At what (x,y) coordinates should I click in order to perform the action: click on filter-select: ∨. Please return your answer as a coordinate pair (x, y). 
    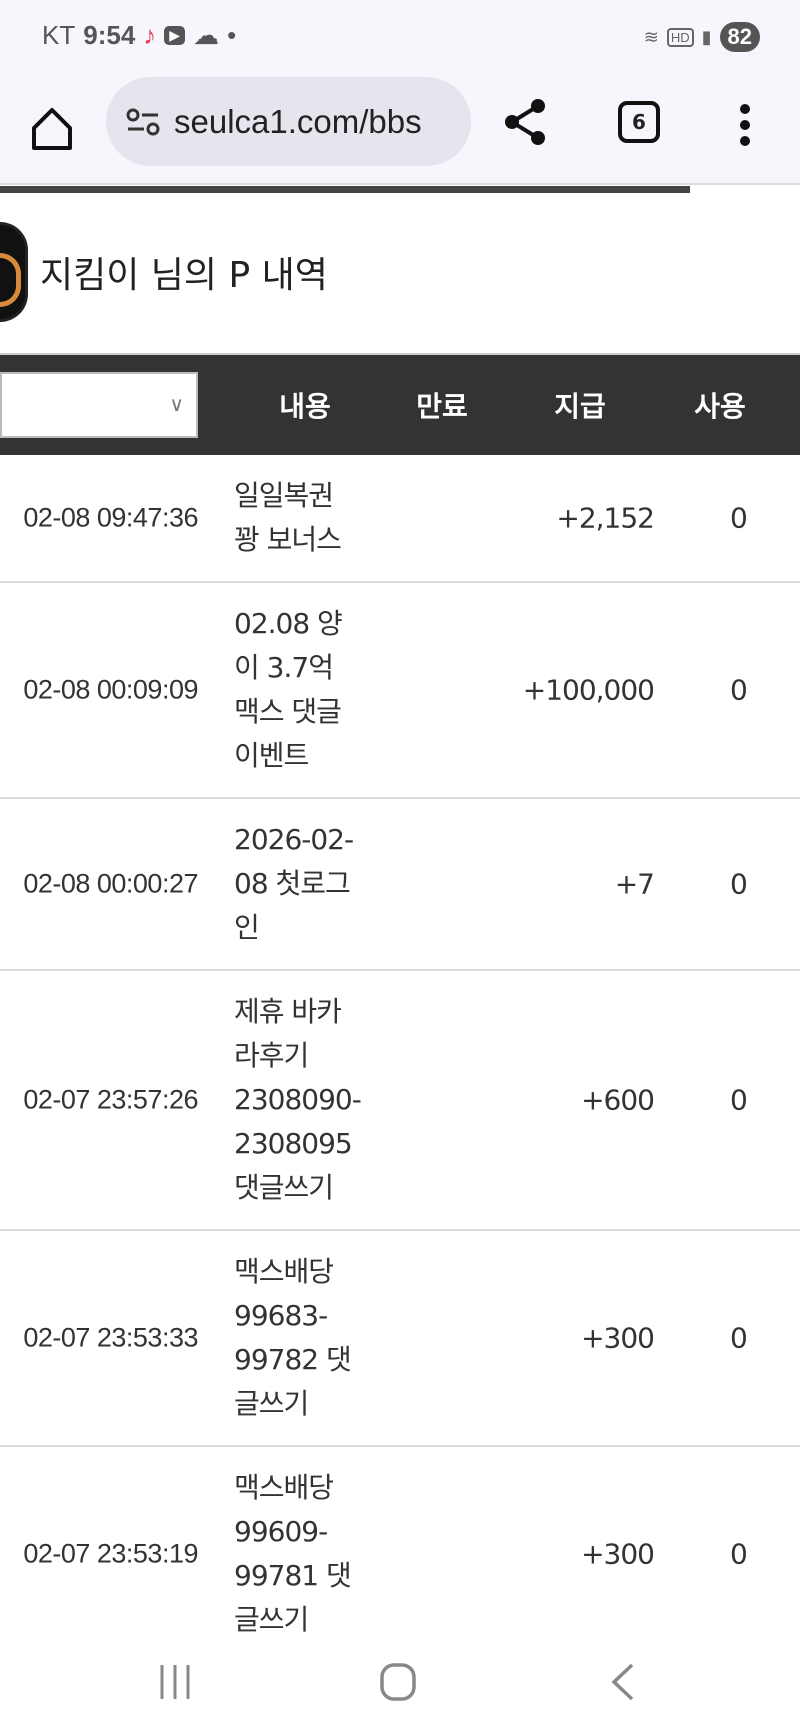
    Looking at the image, I should click on (99, 405).